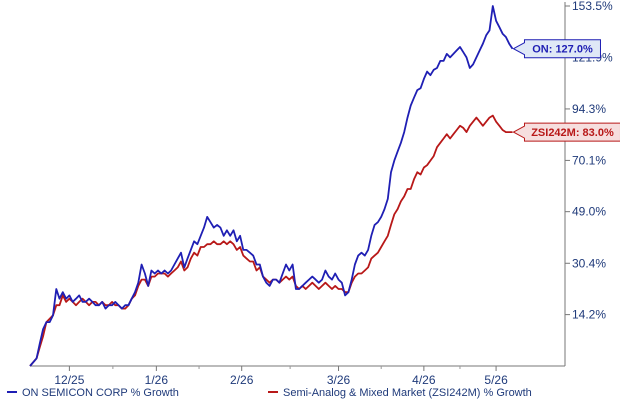  What do you see at coordinates (242, 380) in the screenshot?
I see `x-tick-label: 2/26` at bounding box center [242, 380].